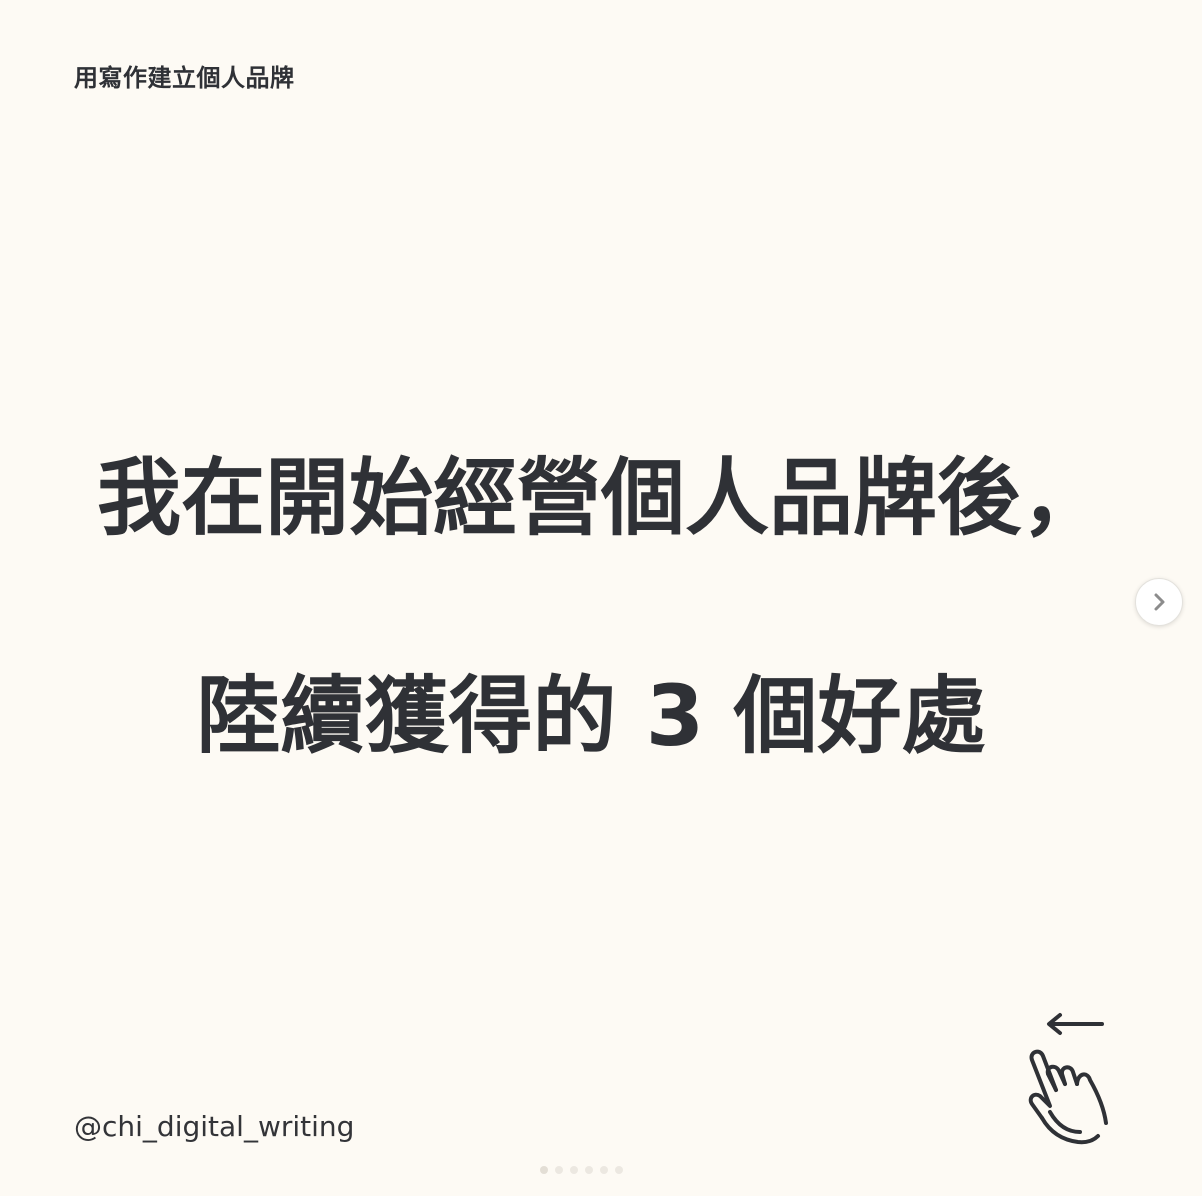 Image resolution: width=1202 pixels, height=1196 pixels. What do you see at coordinates (1078, 1080) in the screenshot?
I see `swipe-left-hand-icon` at bounding box center [1078, 1080].